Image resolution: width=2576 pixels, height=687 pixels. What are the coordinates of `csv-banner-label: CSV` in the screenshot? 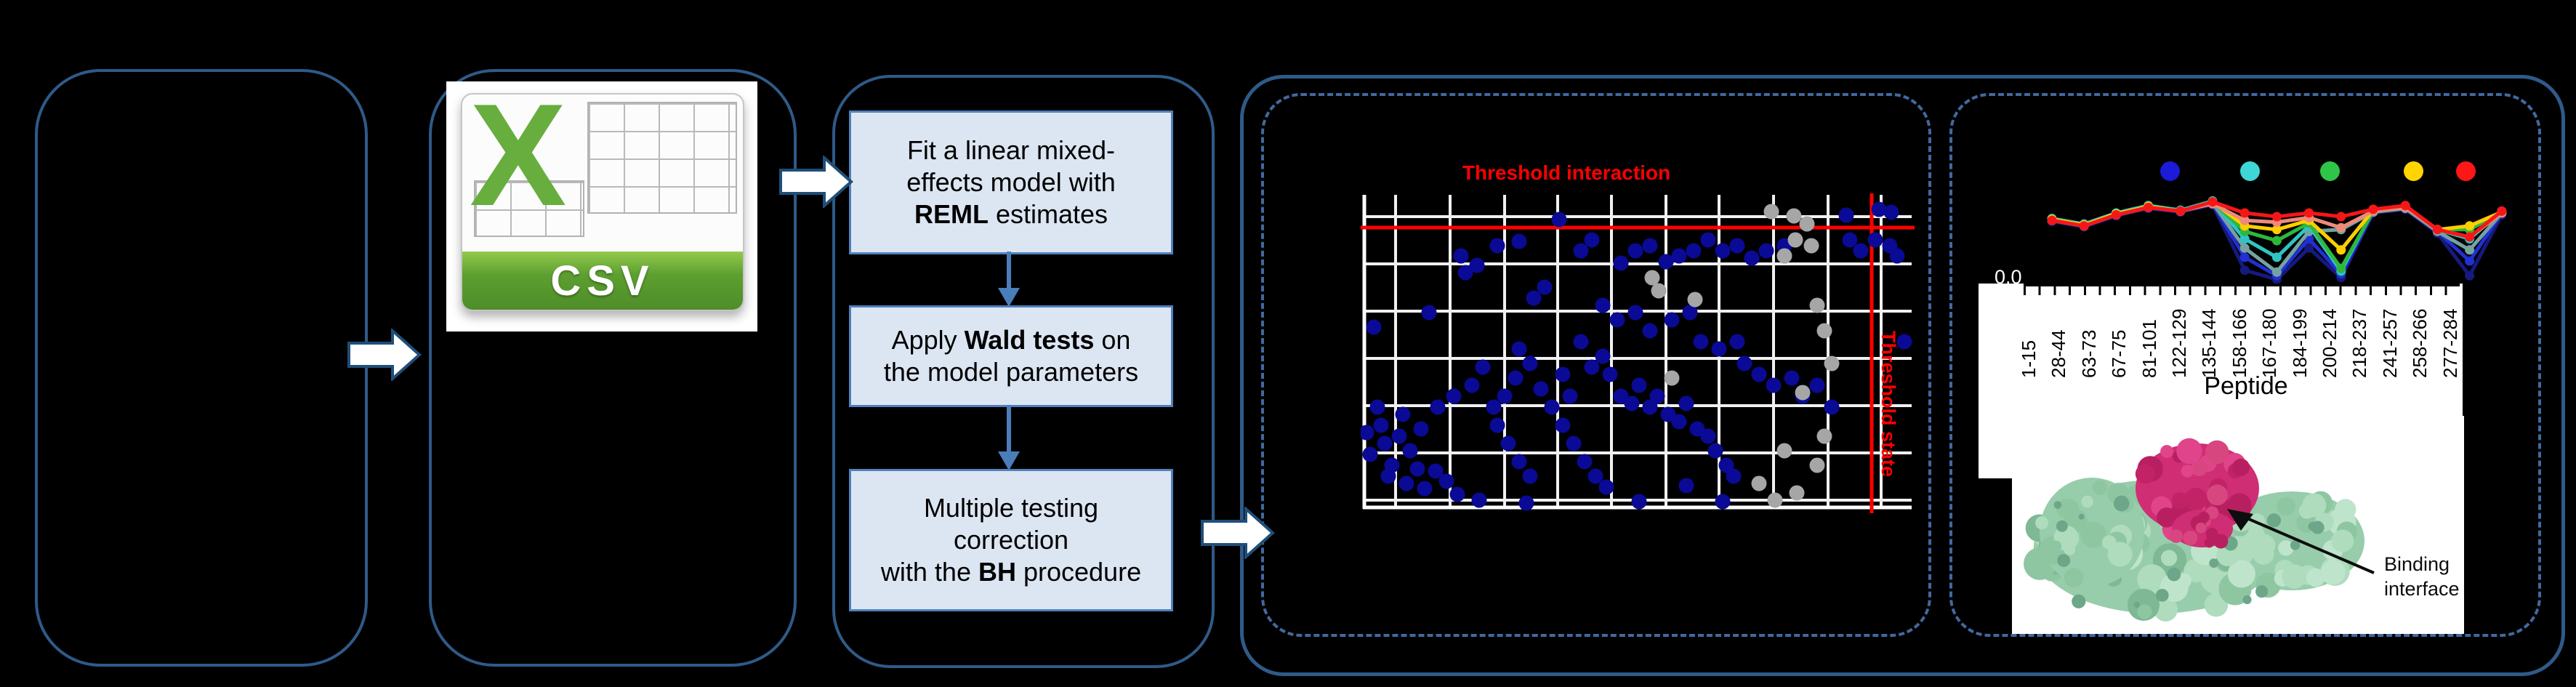 It's located at (602, 281).